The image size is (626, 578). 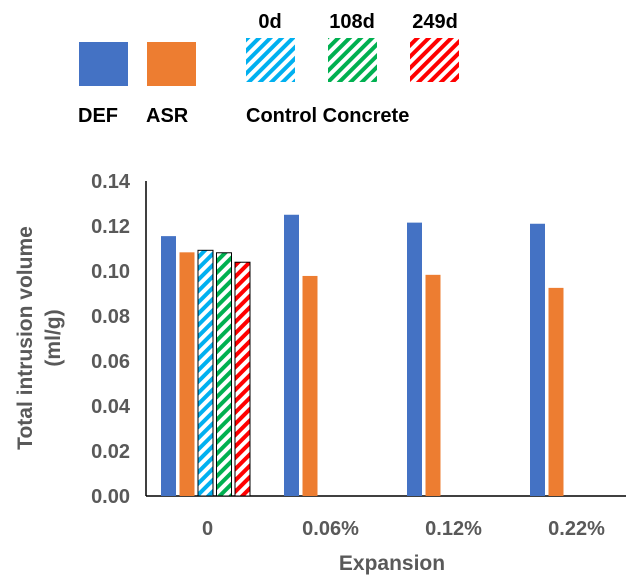 I want to click on legend-swatch-108d, so click(x=352, y=60).